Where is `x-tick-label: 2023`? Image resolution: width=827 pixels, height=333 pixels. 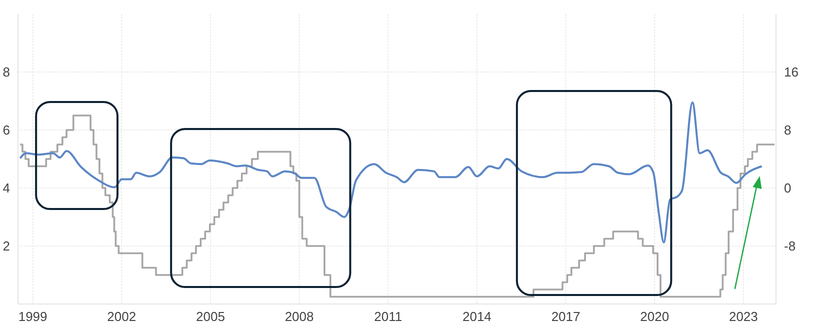 x-tick-label: 2023 is located at coordinates (743, 316).